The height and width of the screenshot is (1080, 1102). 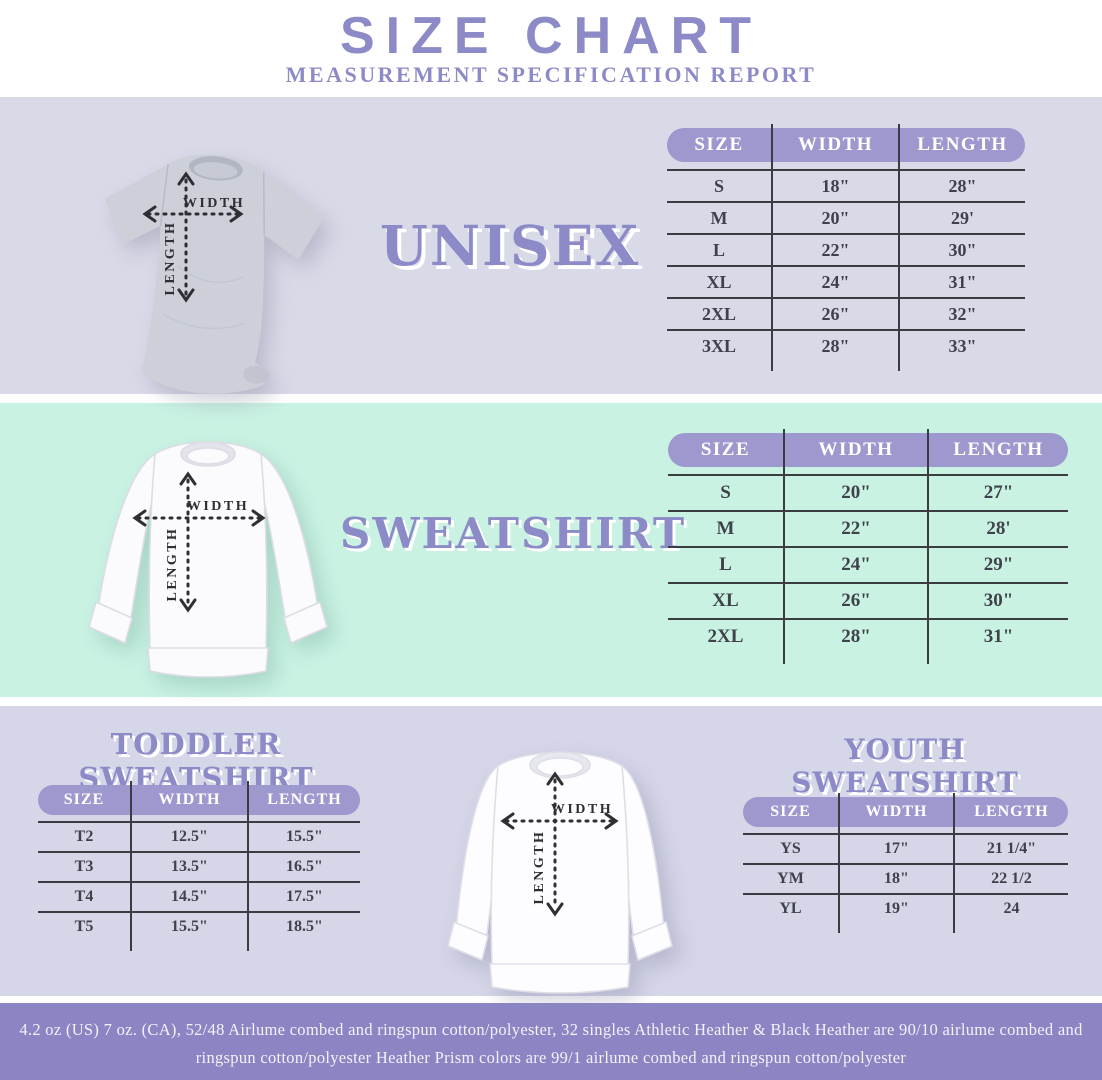 I want to click on table-cell: 22", so click(x=834, y=249).